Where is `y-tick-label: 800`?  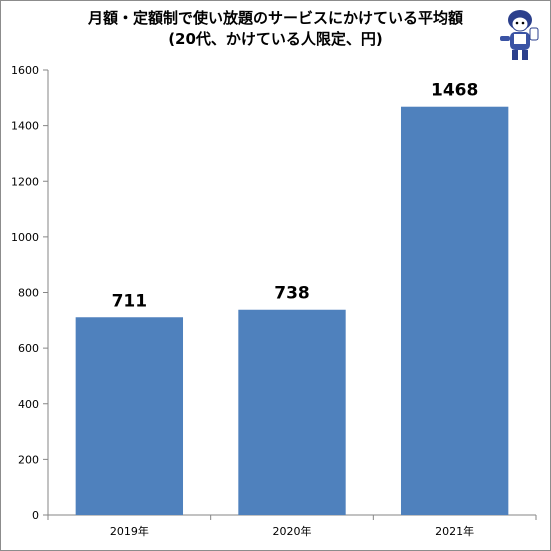 y-tick-label: 800 is located at coordinates (28, 293).